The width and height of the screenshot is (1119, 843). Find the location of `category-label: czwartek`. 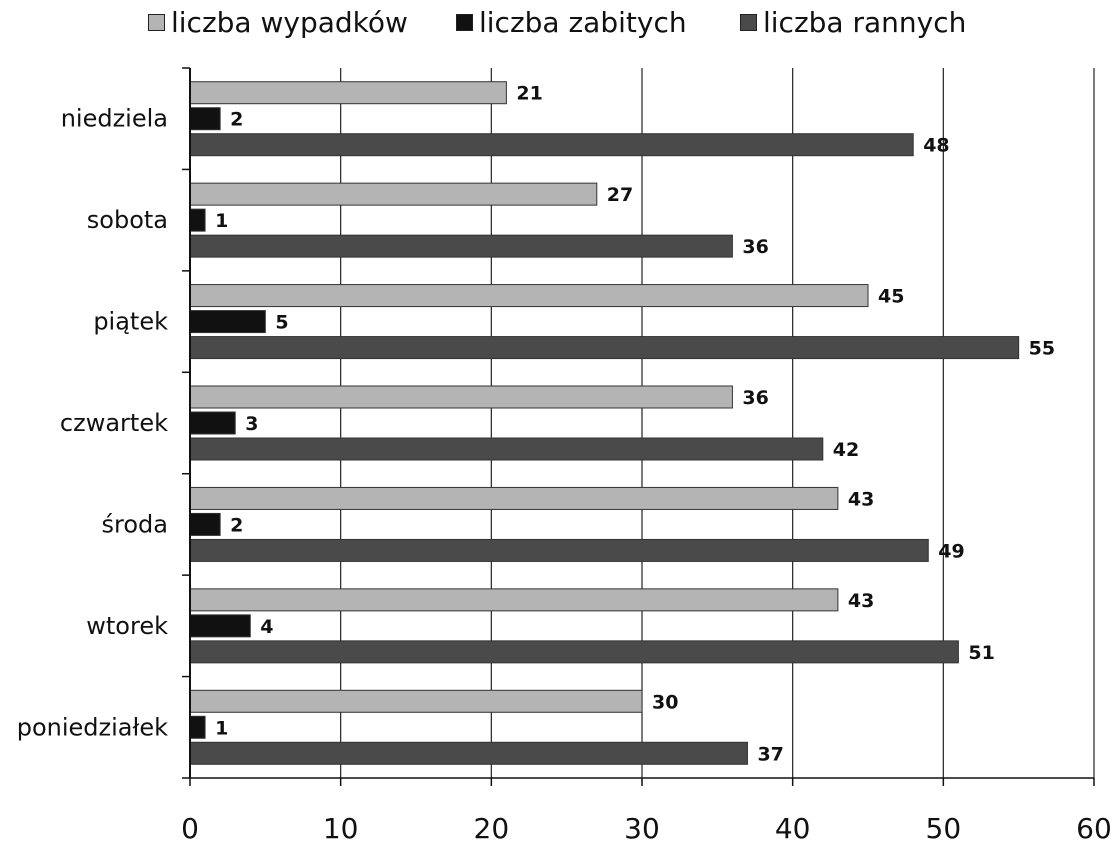

category-label: czwartek is located at coordinates (114, 423).